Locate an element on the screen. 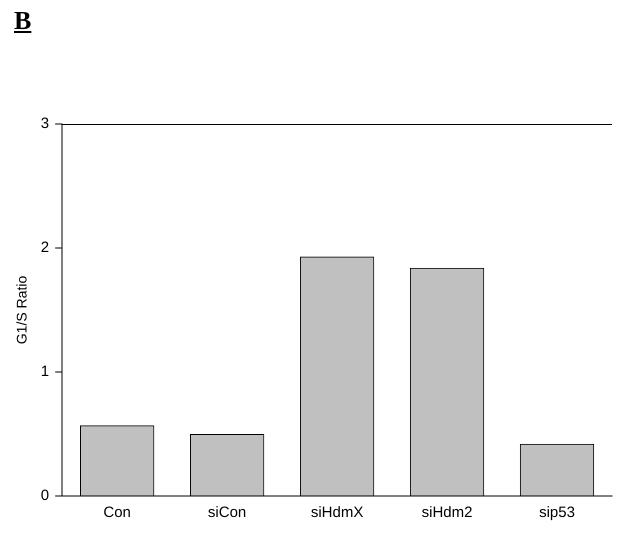  x-tick-label: Con is located at coordinates (117, 513).